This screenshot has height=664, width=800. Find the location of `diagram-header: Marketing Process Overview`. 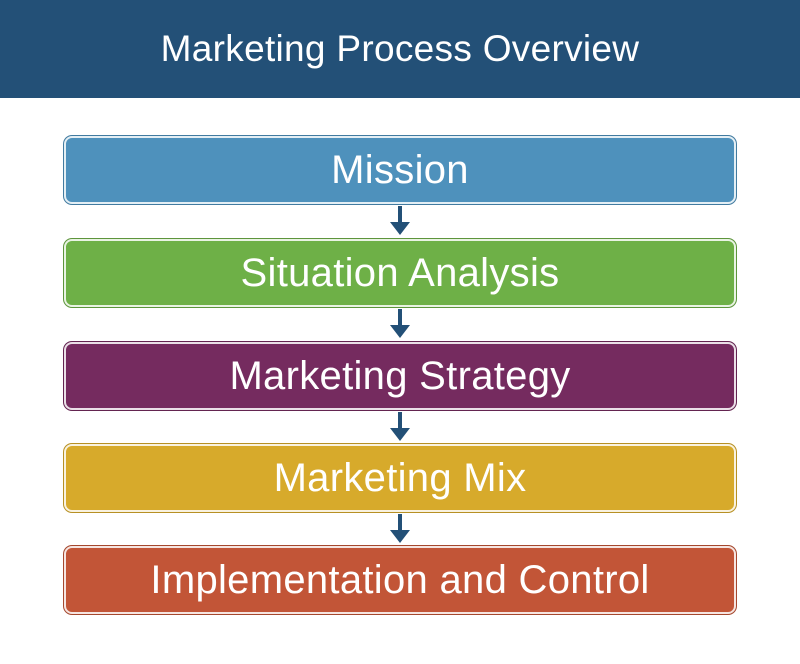

diagram-header: Marketing Process Overview is located at coordinates (400, 49).